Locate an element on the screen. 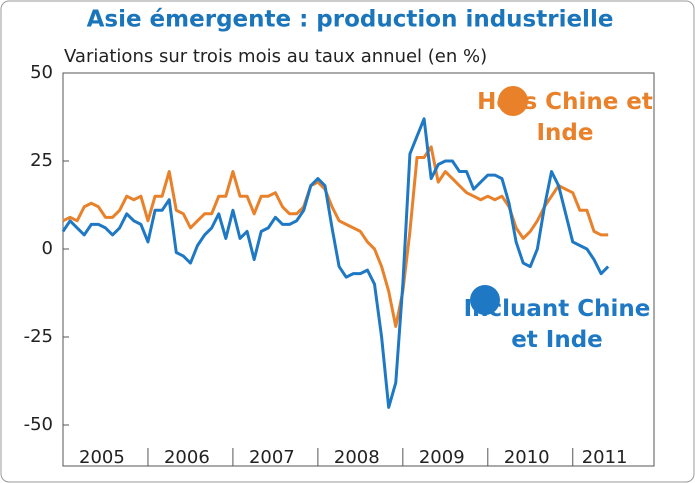 The height and width of the screenshot is (483, 695). y-tick-label: -50 is located at coordinates (38, 424).